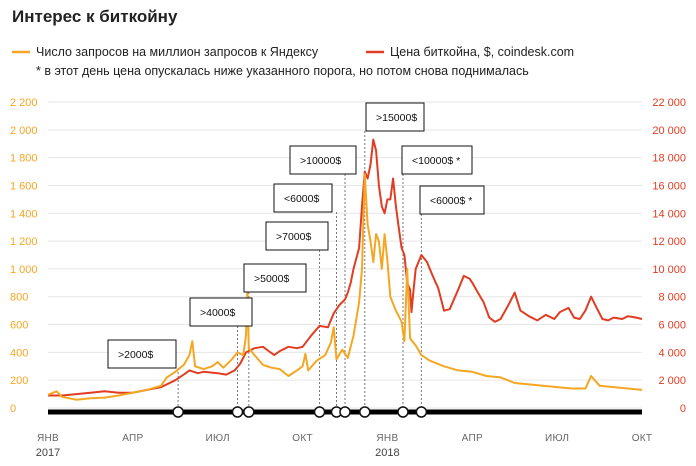  I want to click on annotation-callout: >2000$, so click(142, 354).